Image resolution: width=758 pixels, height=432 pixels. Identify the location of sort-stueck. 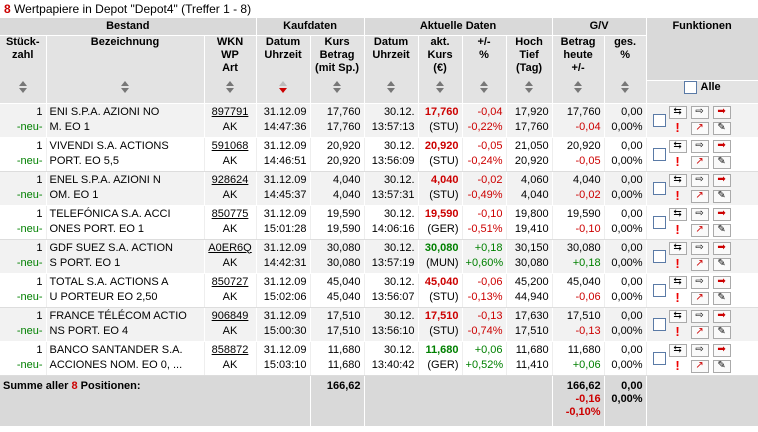
(23, 92).